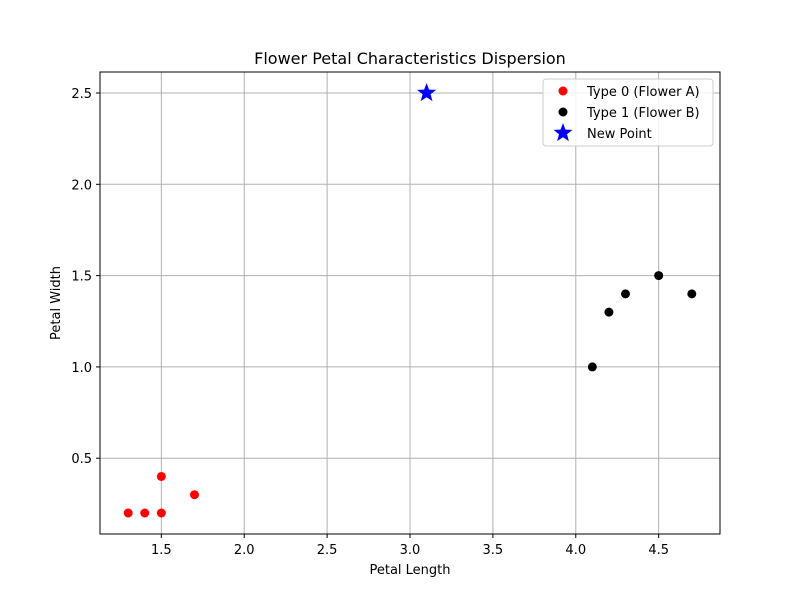 This screenshot has height=600, width=800. Describe the element at coordinates (161, 550) in the screenshot. I see `x-tick-label: 1.5` at that location.